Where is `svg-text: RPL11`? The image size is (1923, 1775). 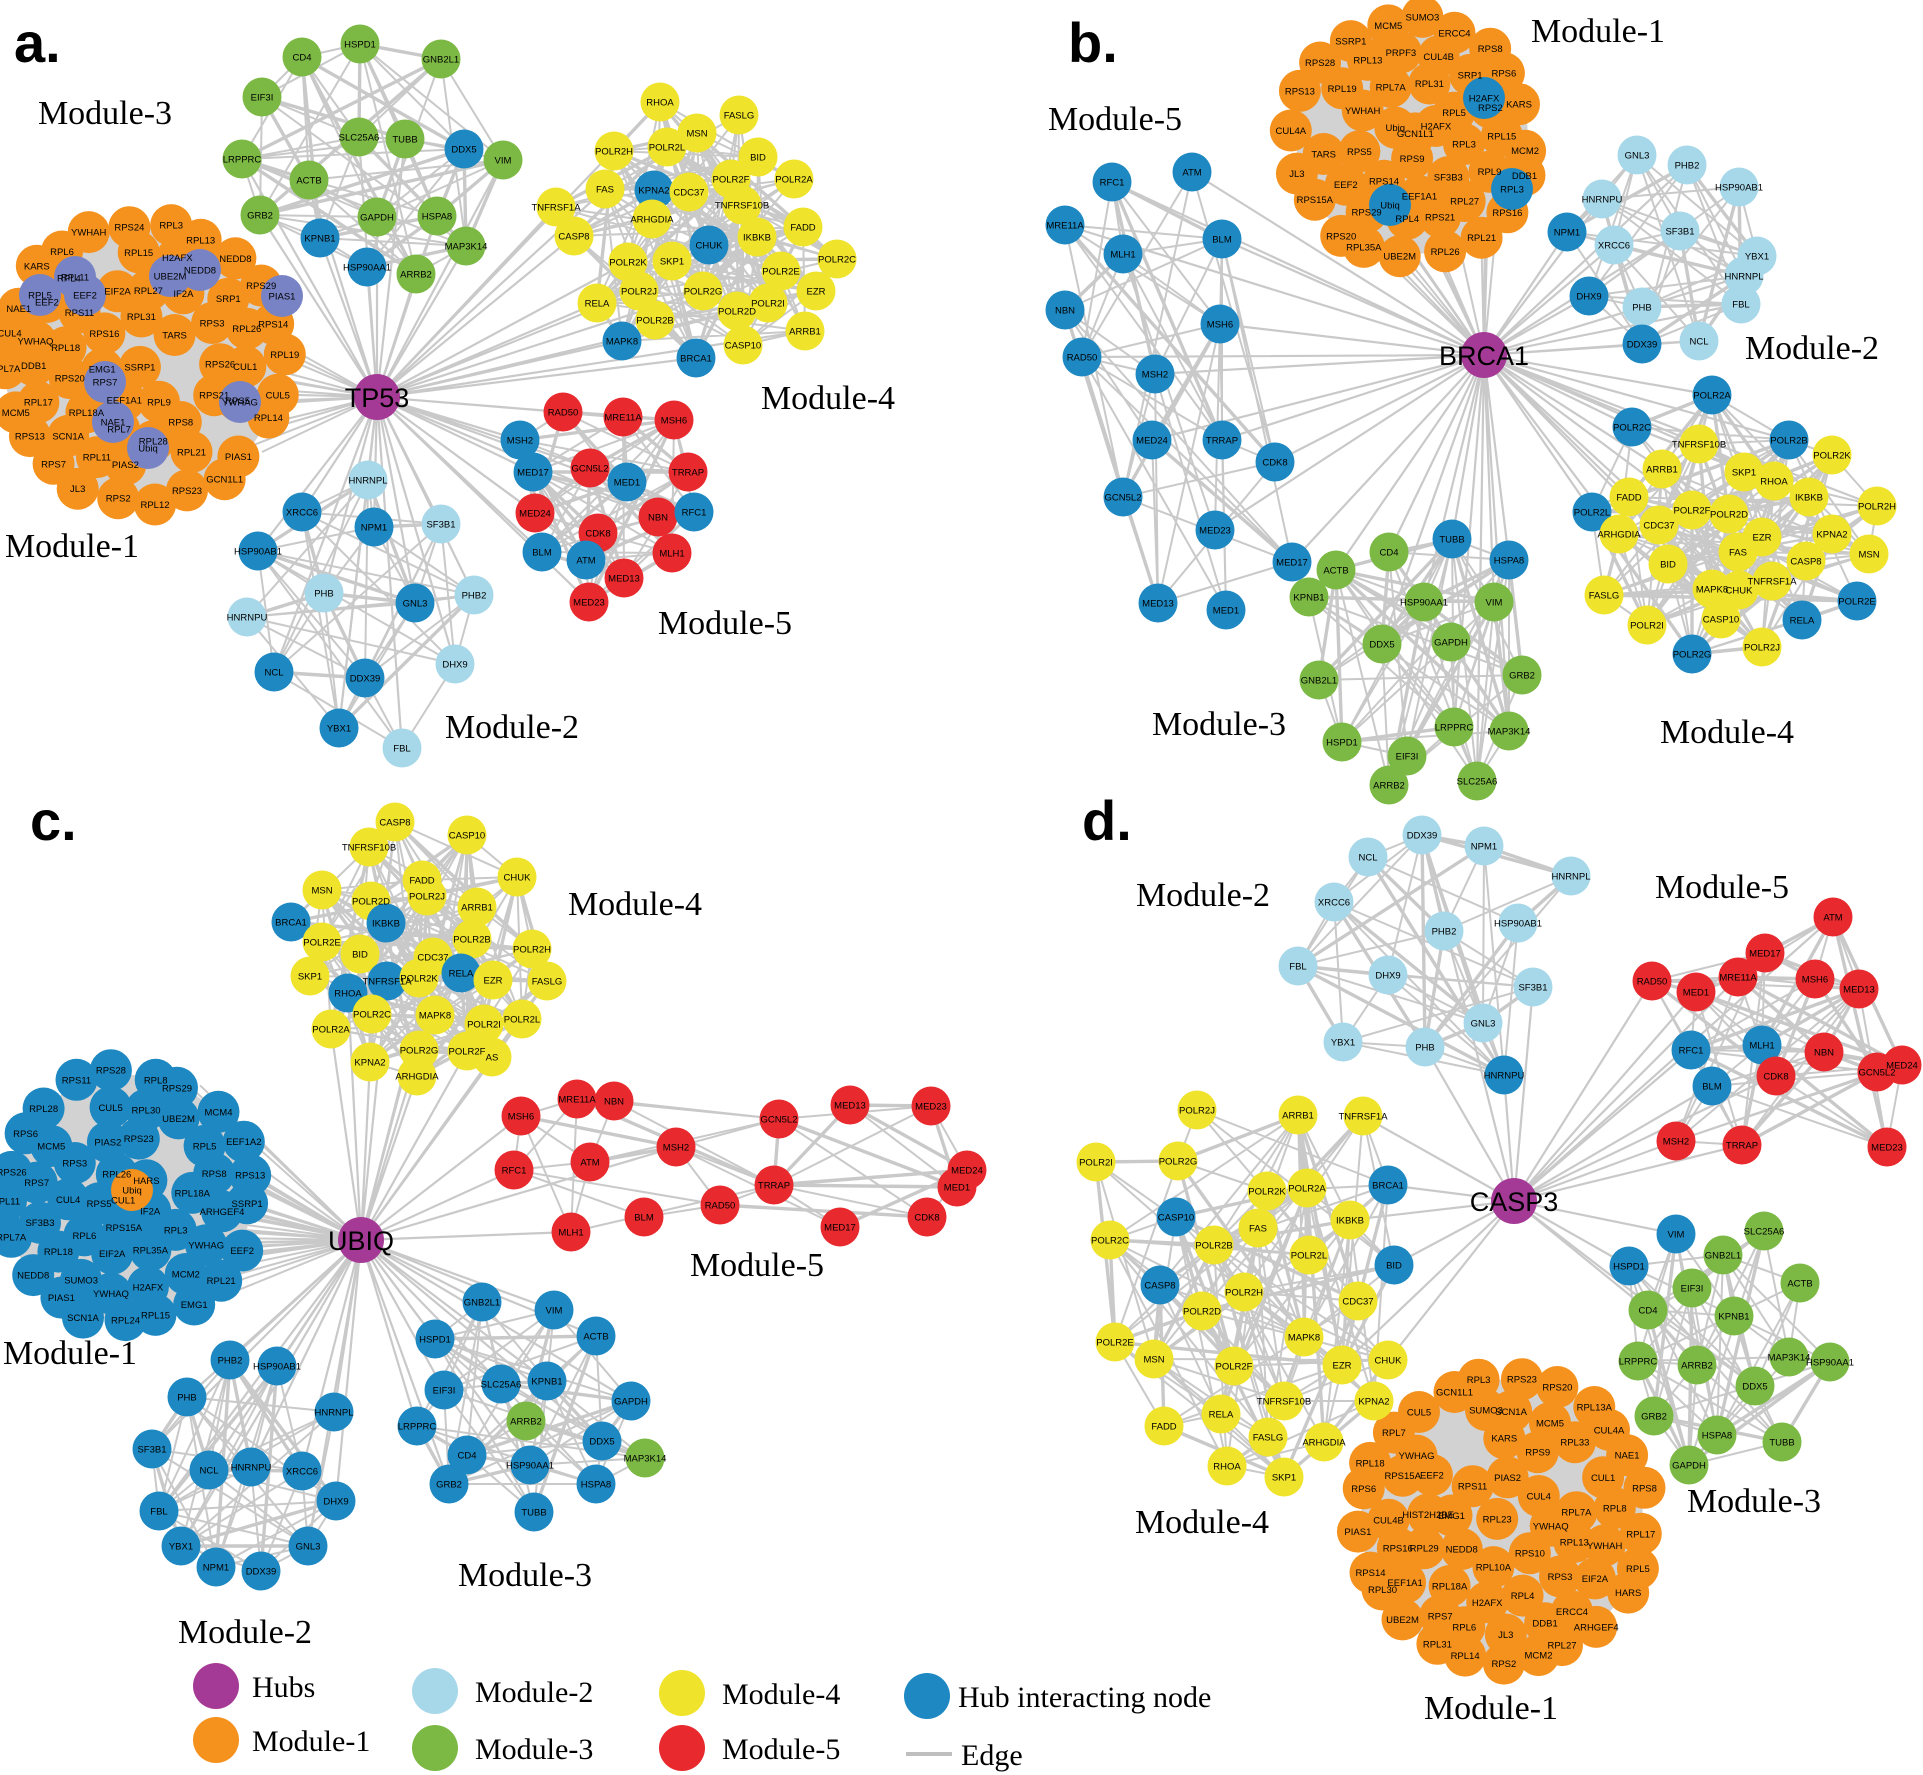 svg-text: RPL11 is located at coordinates (97, 458).